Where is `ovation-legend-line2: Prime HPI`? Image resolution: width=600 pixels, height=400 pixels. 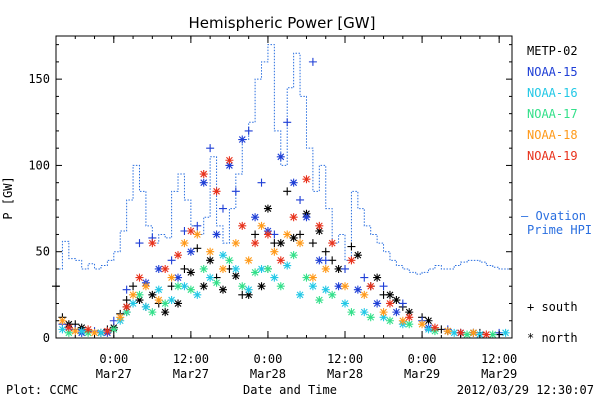
ovation-legend-line2: Prime HPI is located at coordinates (559, 230).